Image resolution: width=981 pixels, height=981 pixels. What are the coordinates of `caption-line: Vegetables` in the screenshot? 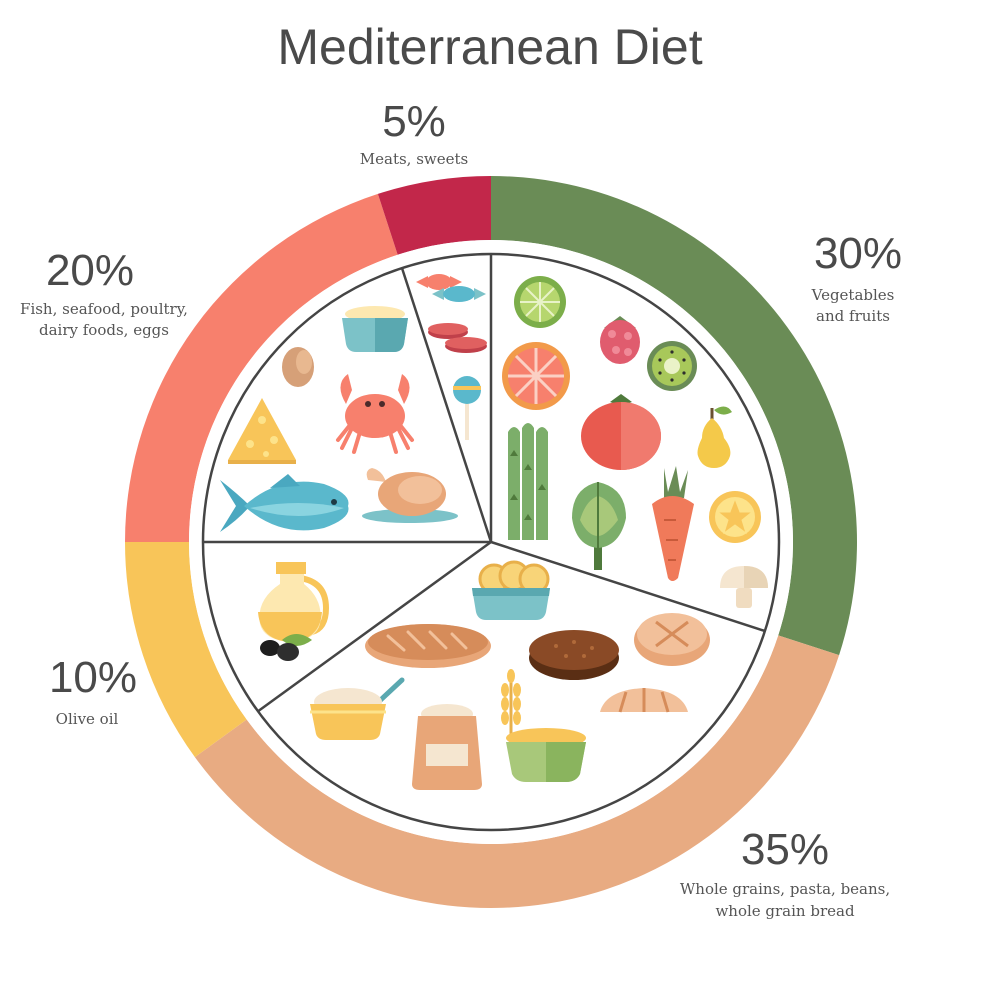 It's located at (853, 295).